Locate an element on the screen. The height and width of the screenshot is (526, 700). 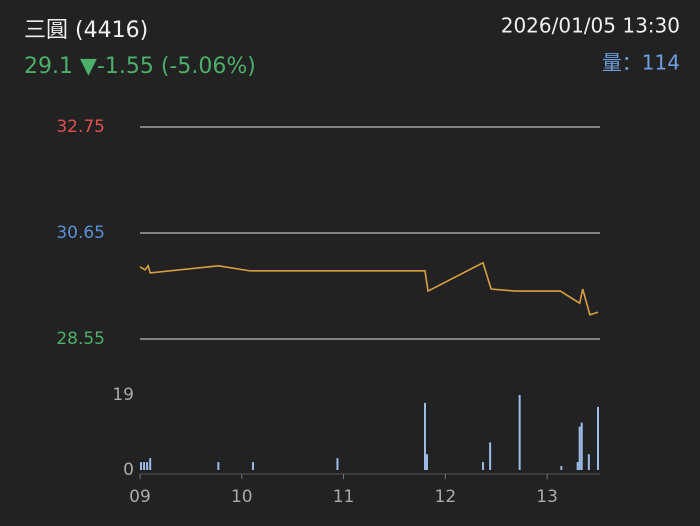
x-tick-label: 11 is located at coordinates (344, 497).